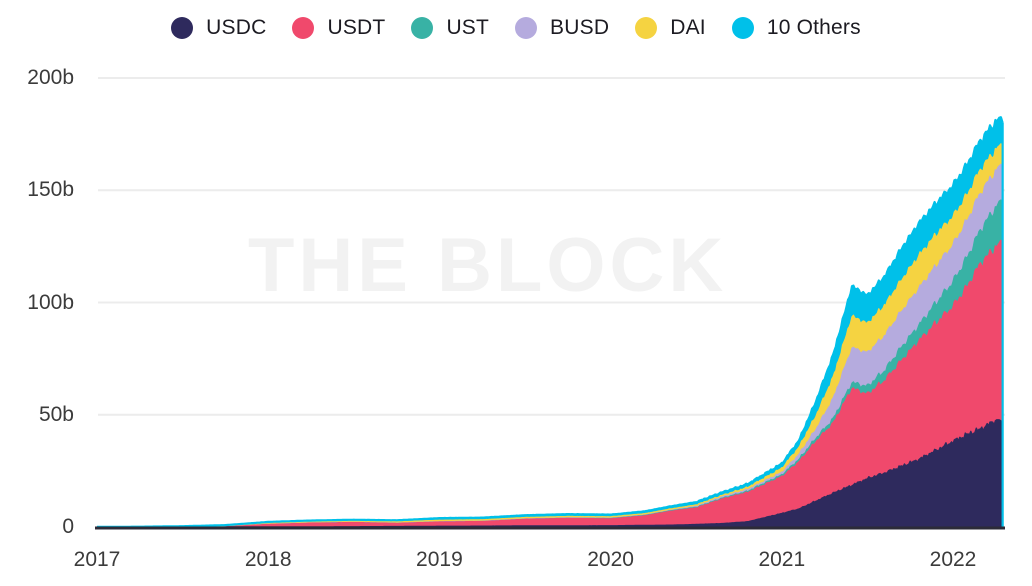  What do you see at coordinates (268, 559) in the screenshot?
I see `x-tick-label-2018: 2018` at bounding box center [268, 559].